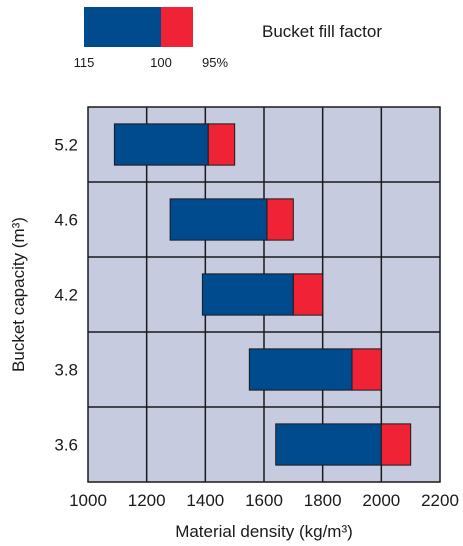 The height and width of the screenshot is (546, 463). What do you see at coordinates (88, 500) in the screenshot?
I see `x-tick-label: 1000` at bounding box center [88, 500].